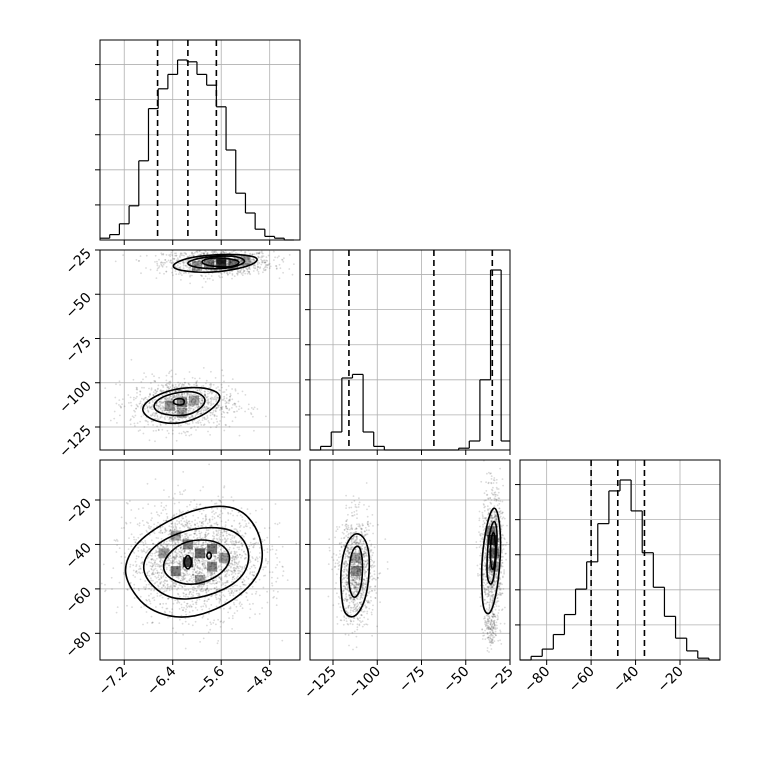 This screenshot has width=760, height=760. I want to click on density-contour, so click(179, 403).